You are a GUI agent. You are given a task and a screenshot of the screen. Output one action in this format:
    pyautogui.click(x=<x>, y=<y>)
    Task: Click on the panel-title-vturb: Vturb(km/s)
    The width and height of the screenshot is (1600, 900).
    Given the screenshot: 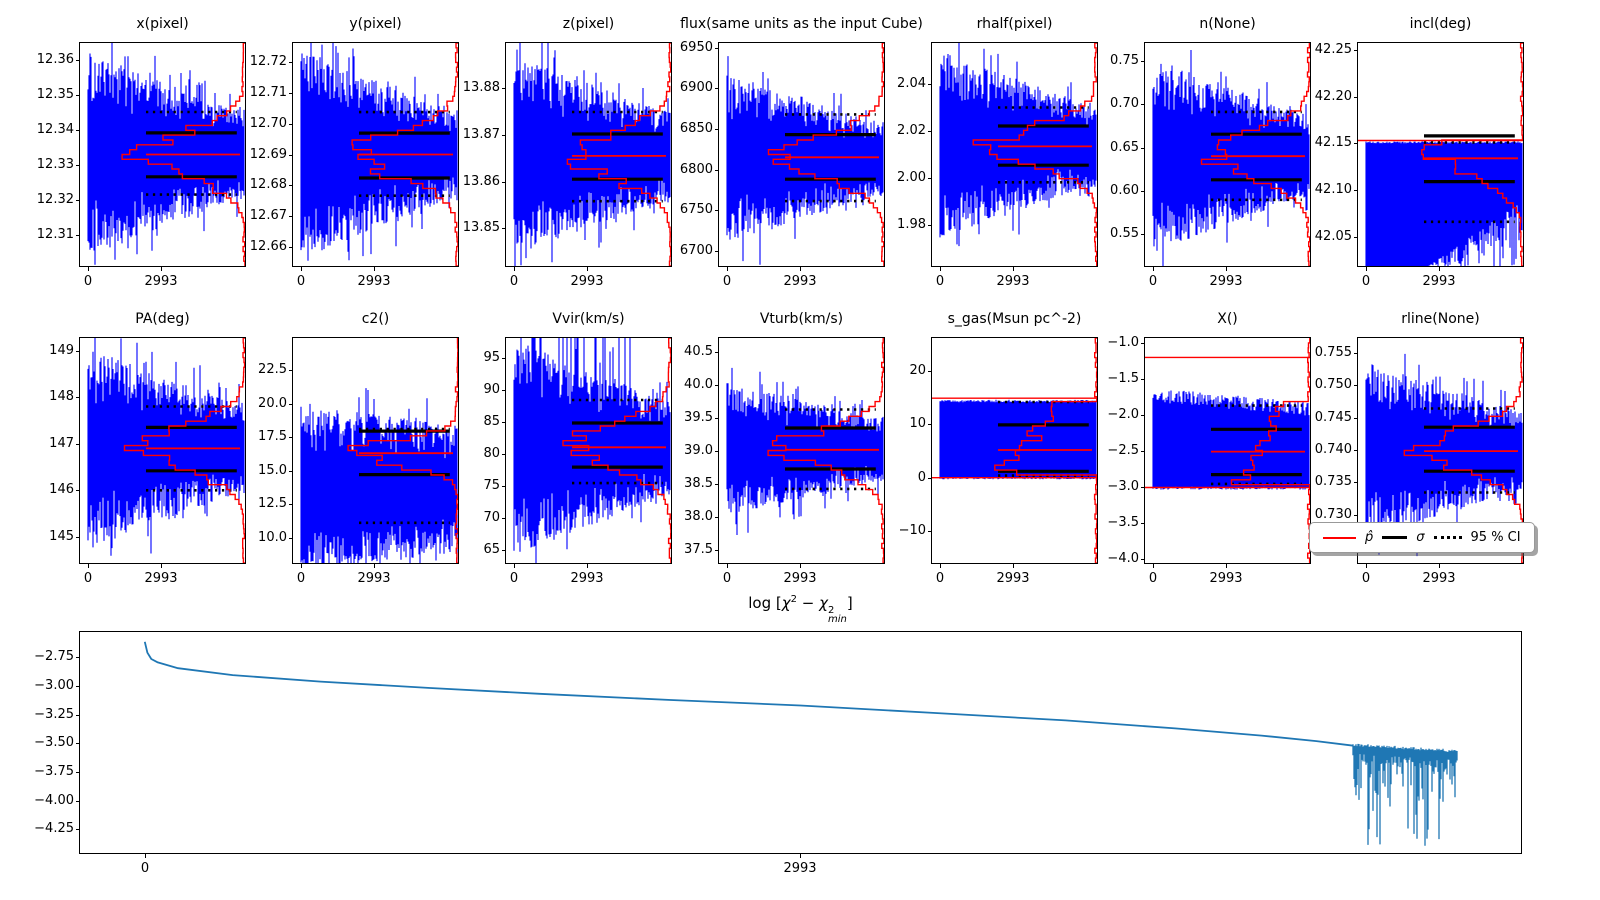 What is the action you would take?
    pyautogui.click(x=801, y=319)
    